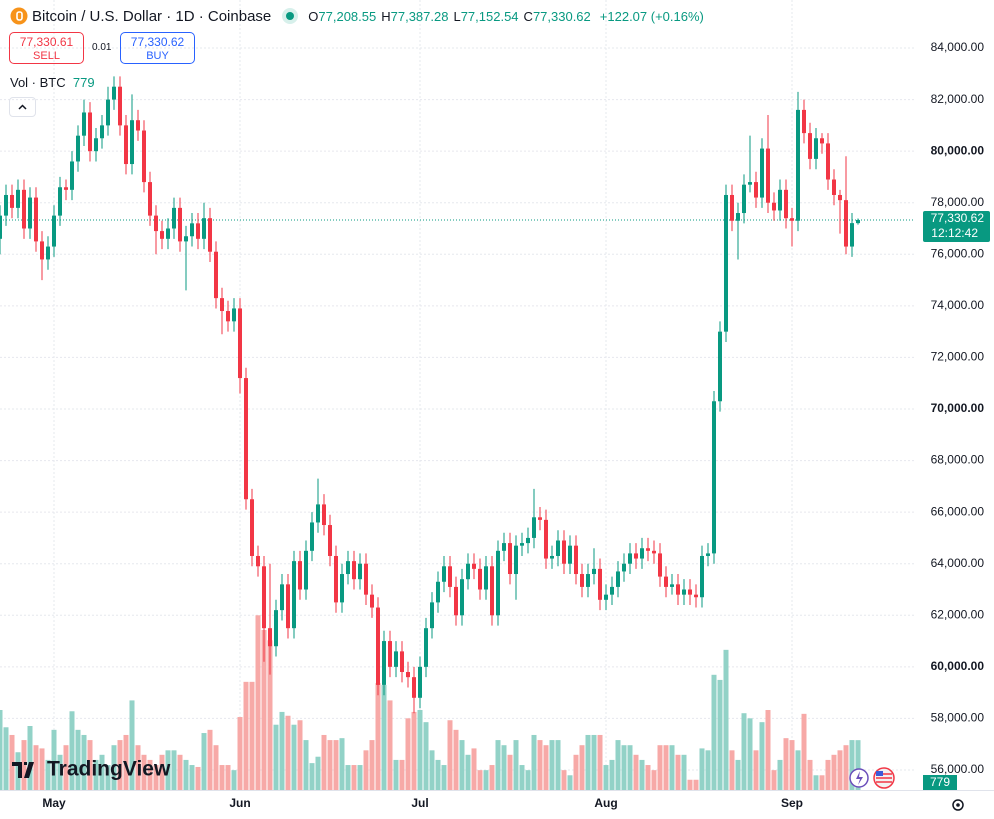 The width and height of the screenshot is (994, 819). I want to click on brand: TradingView, so click(109, 769).